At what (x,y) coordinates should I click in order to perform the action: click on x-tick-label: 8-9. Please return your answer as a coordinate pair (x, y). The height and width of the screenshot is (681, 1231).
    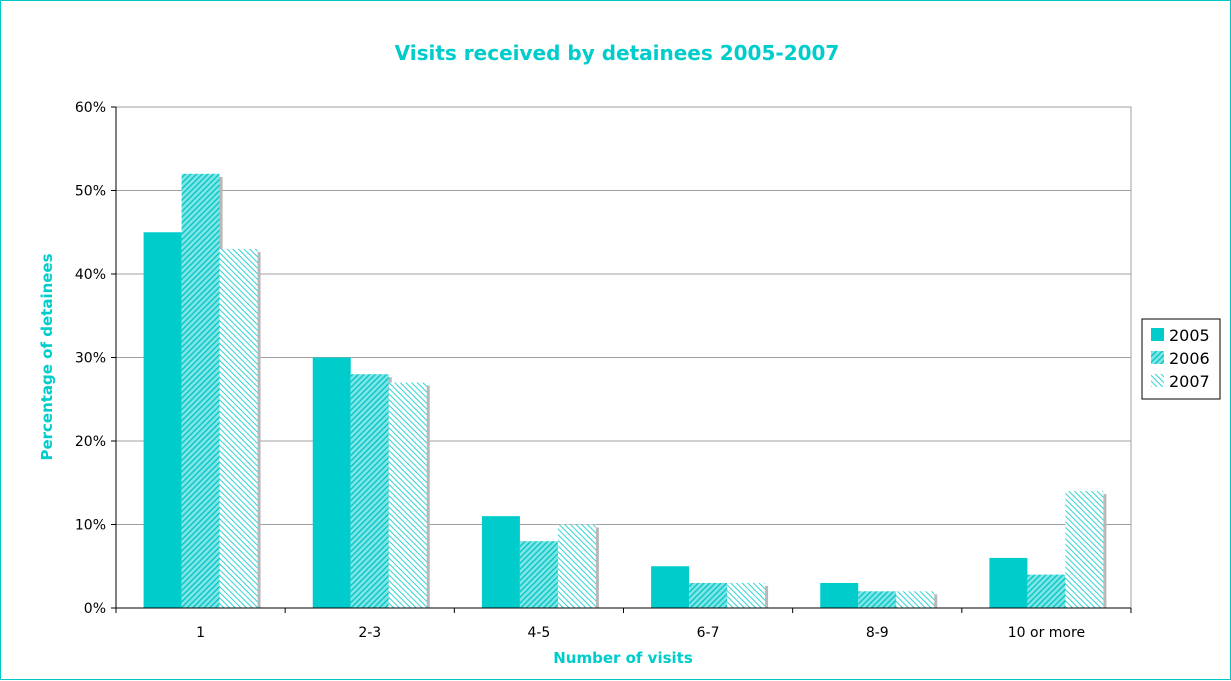
    Looking at the image, I should click on (877, 633).